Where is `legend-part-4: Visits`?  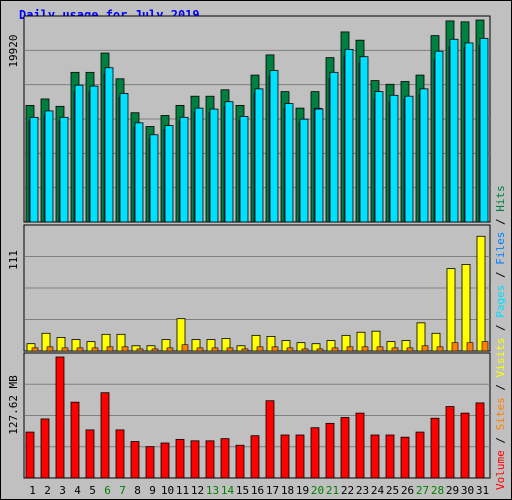
legend-part-4: Visits is located at coordinates (500, 358).